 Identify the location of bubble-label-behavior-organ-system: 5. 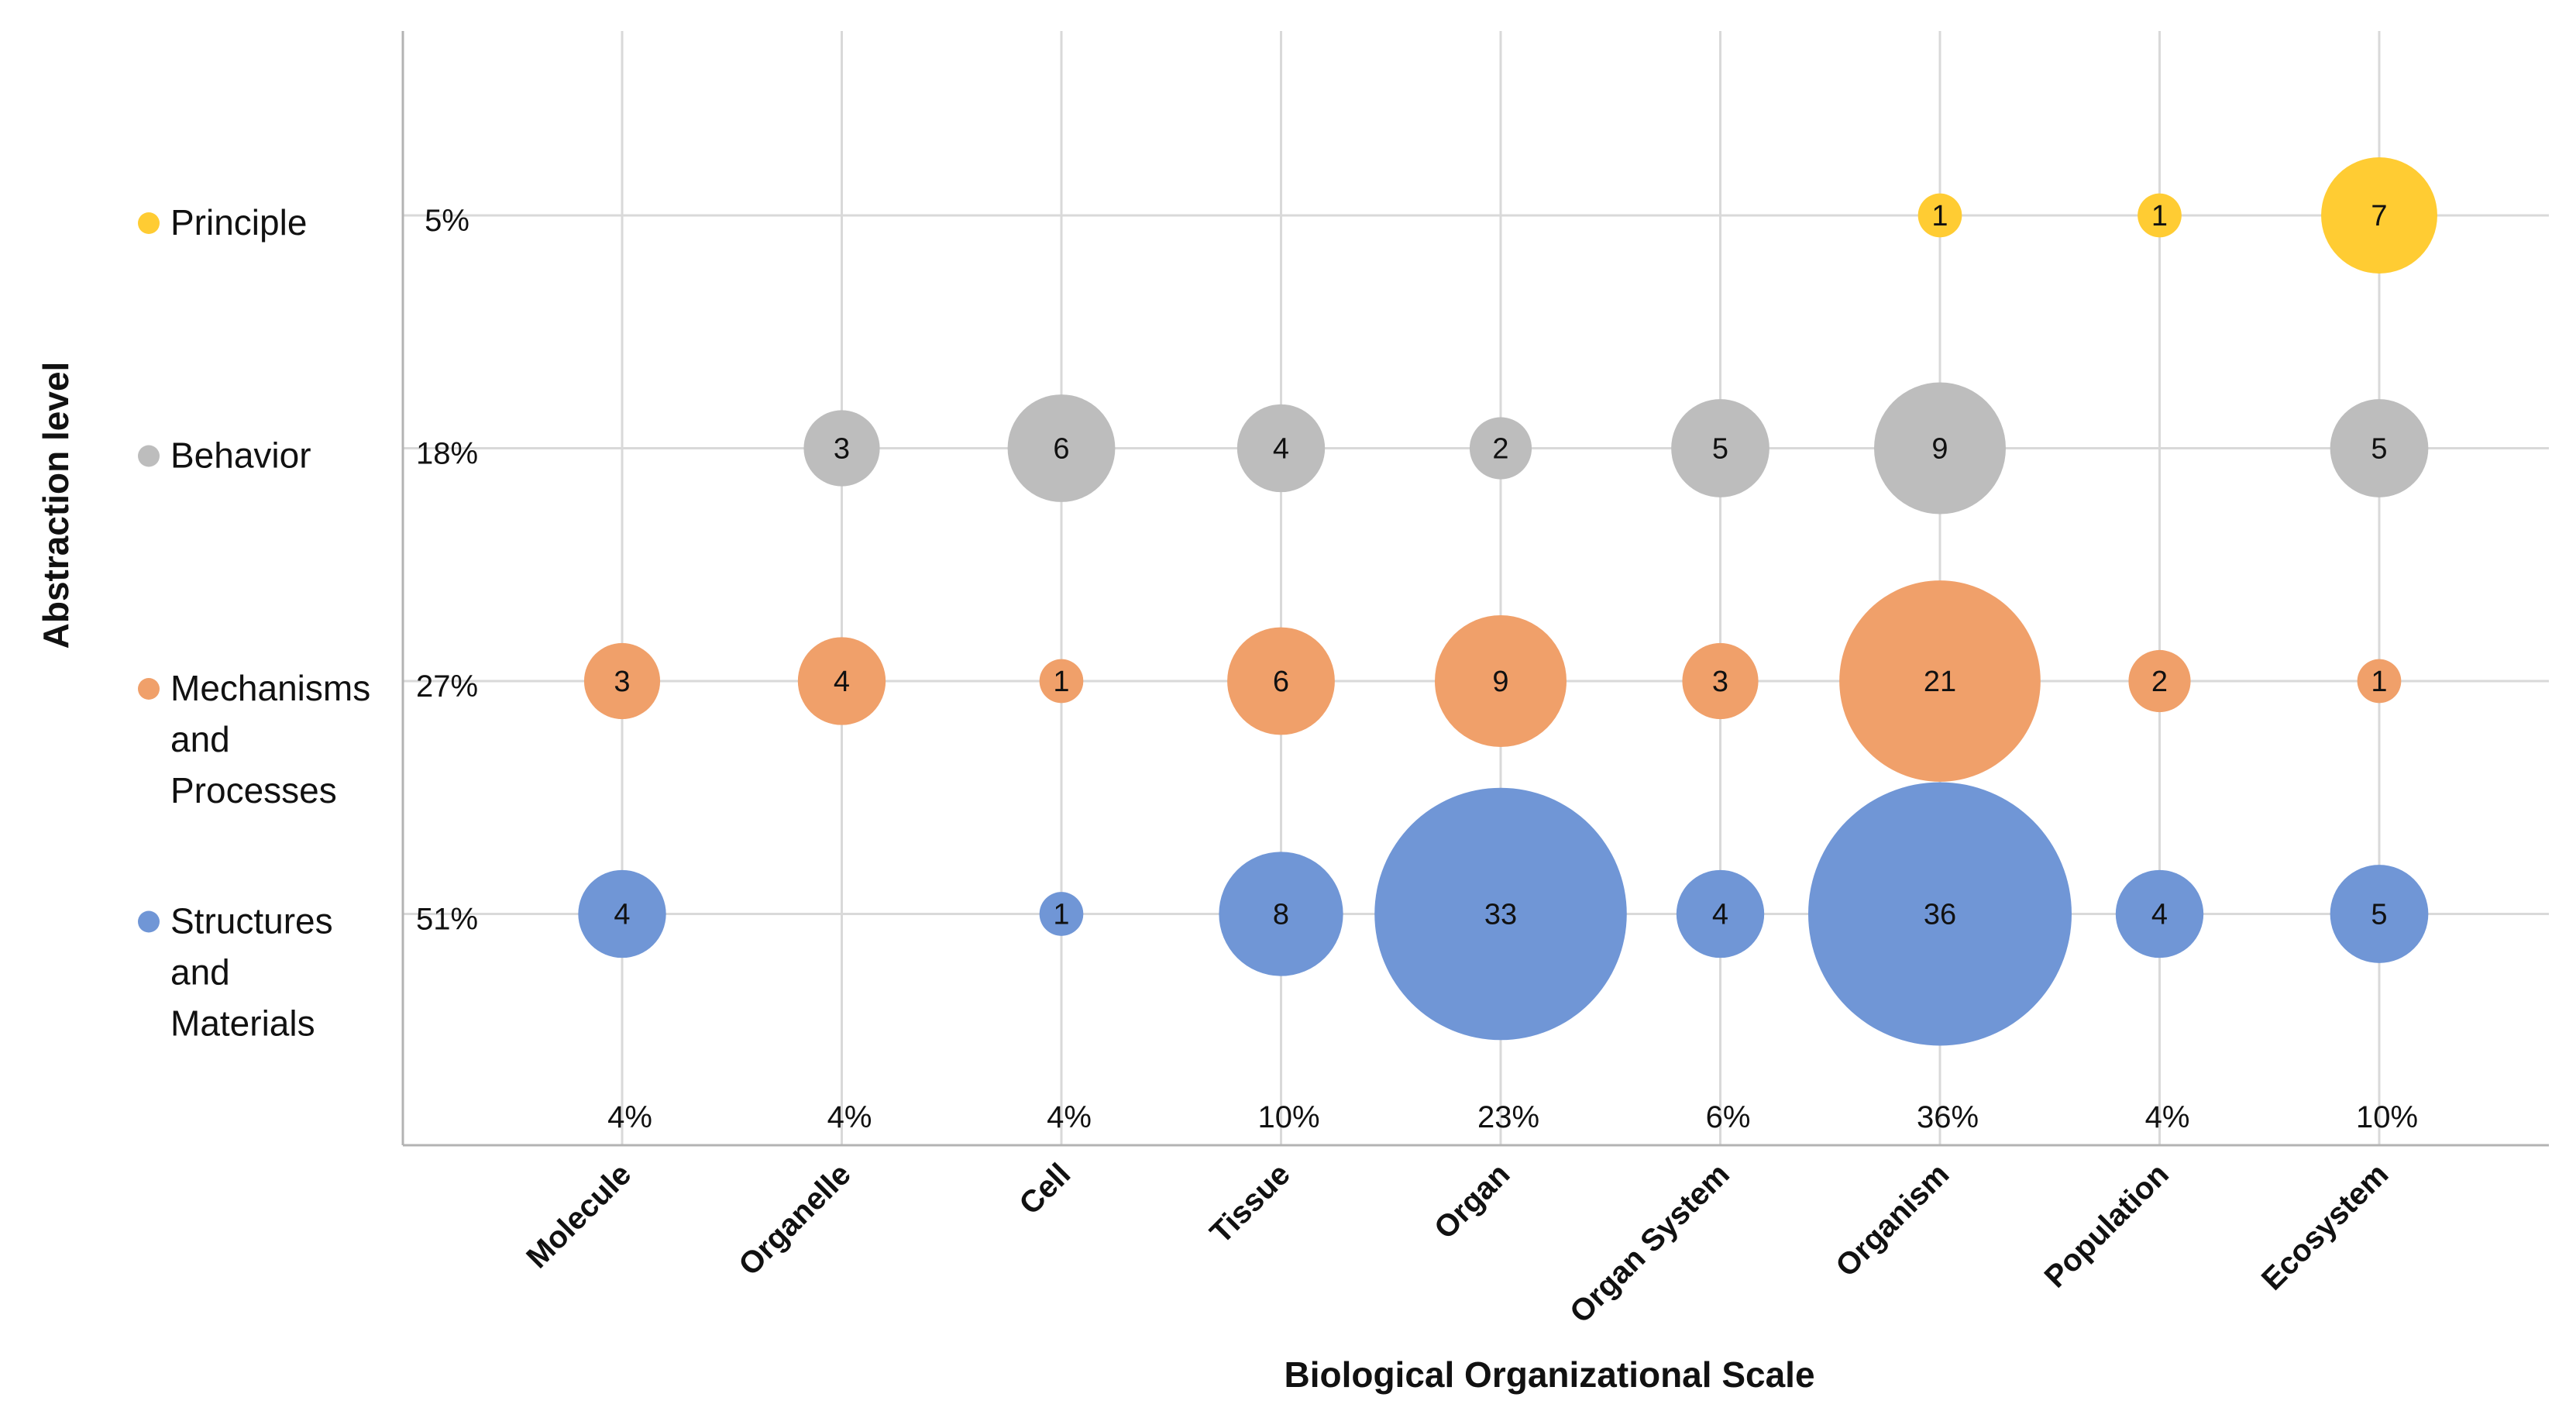
(1720, 449).